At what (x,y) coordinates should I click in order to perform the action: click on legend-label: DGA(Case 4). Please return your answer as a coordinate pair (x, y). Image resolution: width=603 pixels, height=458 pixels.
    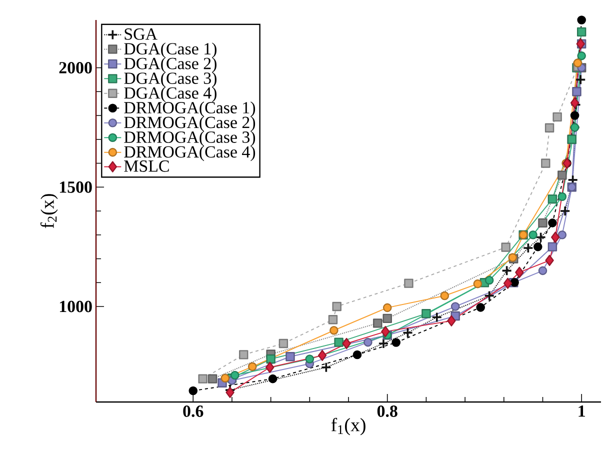
    Looking at the image, I should click on (170, 94).